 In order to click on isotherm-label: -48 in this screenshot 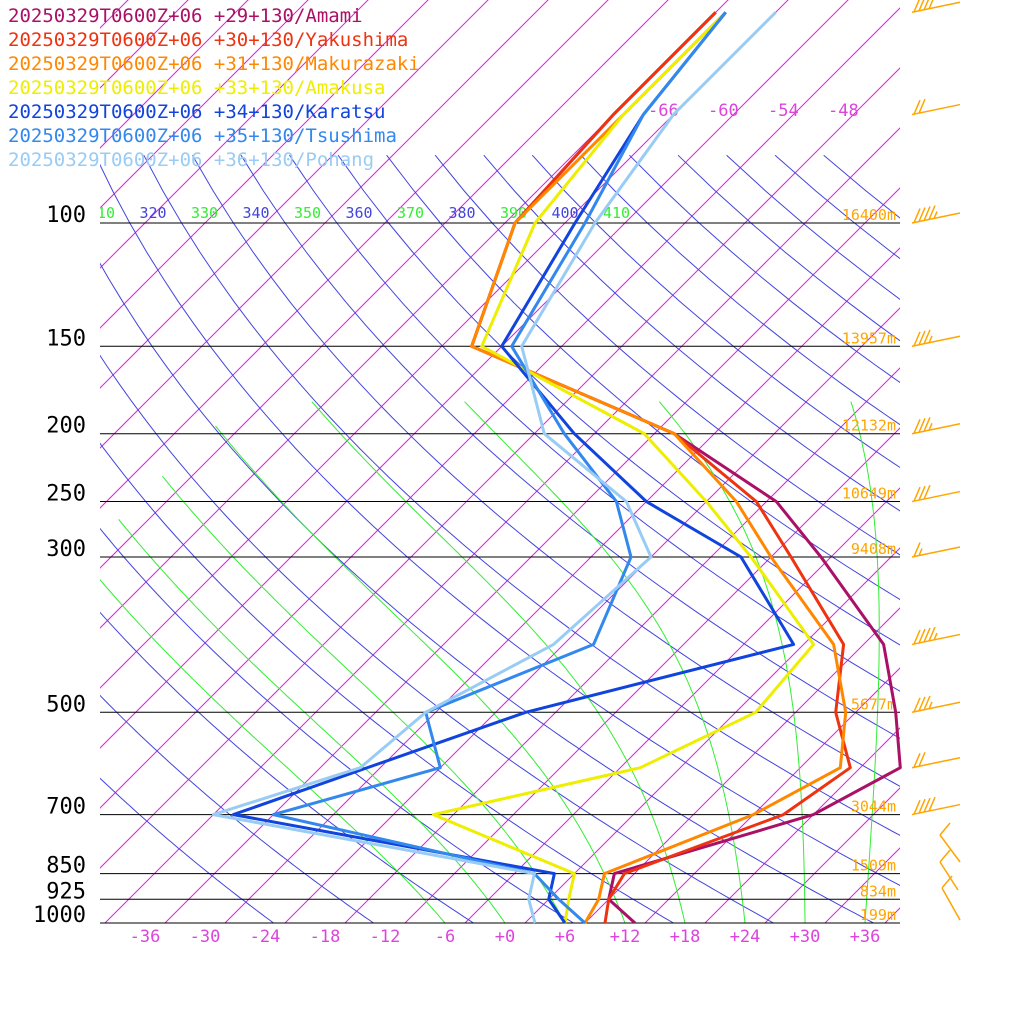, I will do `click(843, 111)`.